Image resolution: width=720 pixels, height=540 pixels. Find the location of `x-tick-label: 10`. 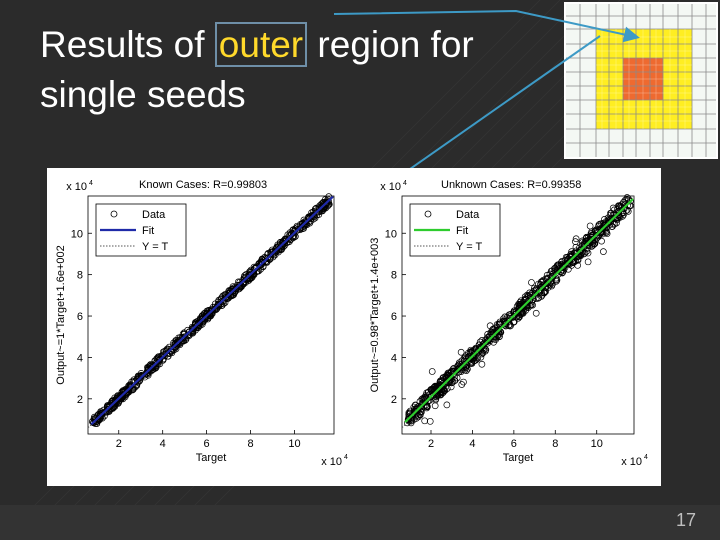

x-tick-label: 10 is located at coordinates (597, 444).